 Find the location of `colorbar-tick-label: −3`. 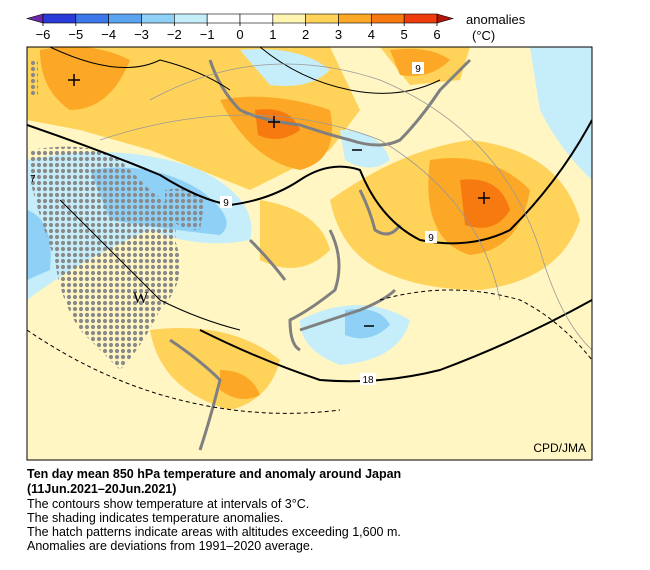

colorbar-tick-label: −3 is located at coordinates (141, 34).